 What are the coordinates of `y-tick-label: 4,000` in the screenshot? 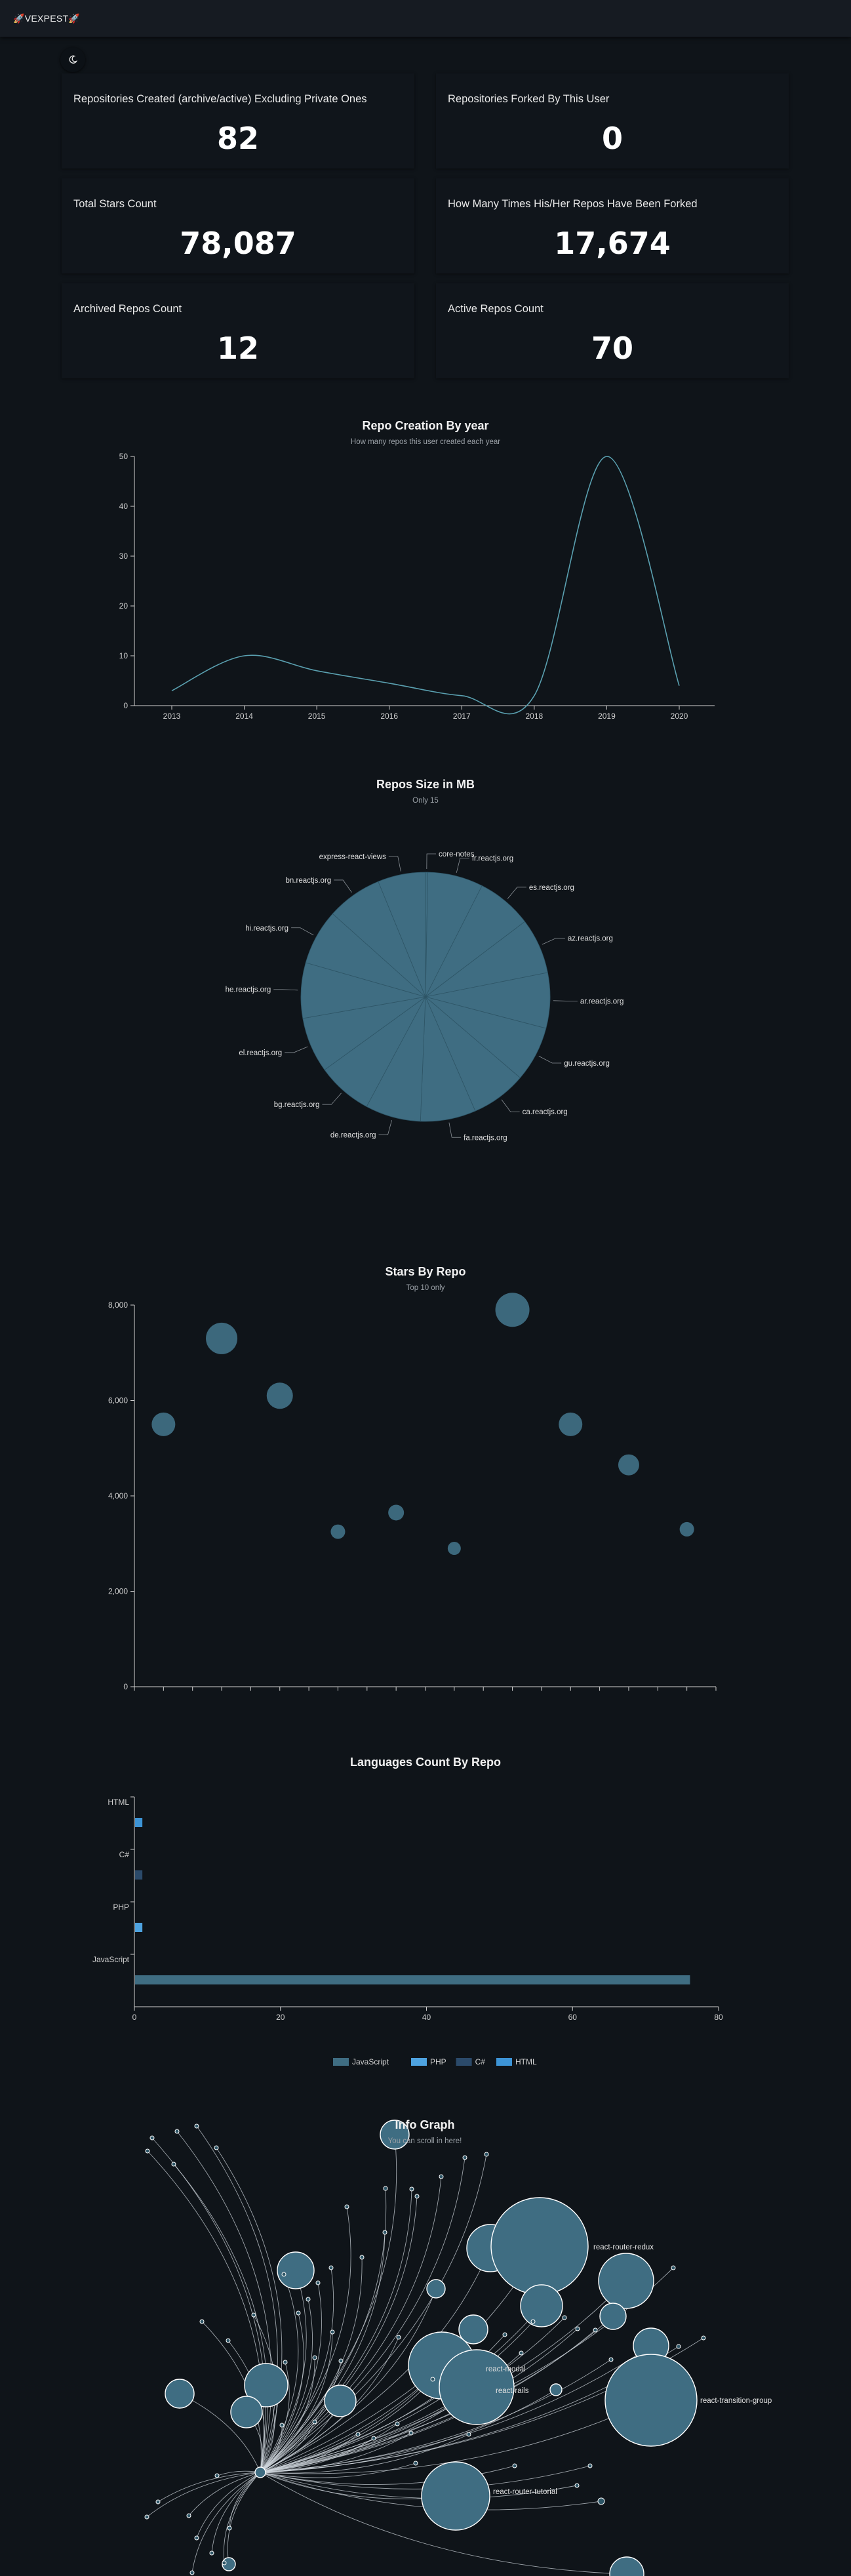 It's located at (118, 1495).